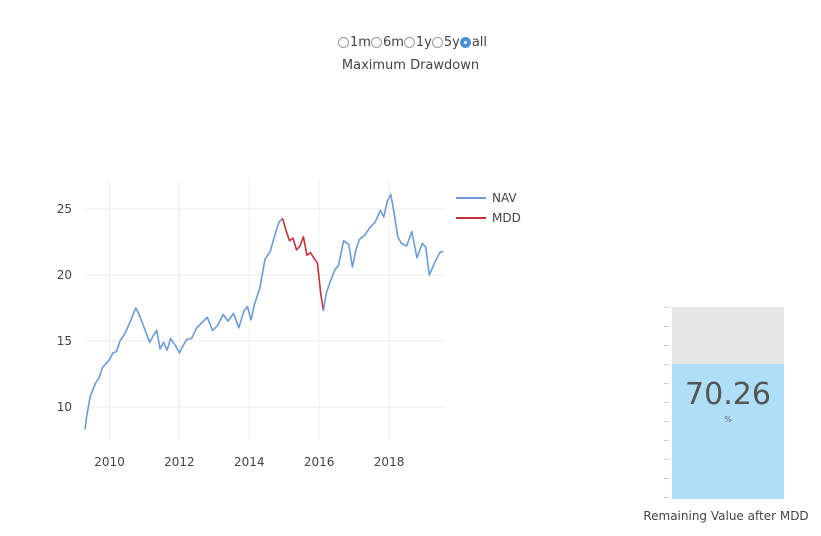 Image resolution: width=821 pixels, height=536 pixels. Describe the element at coordinates (488, 198) in the screenshot. I see `legend-item-nav: NAV` at that location.